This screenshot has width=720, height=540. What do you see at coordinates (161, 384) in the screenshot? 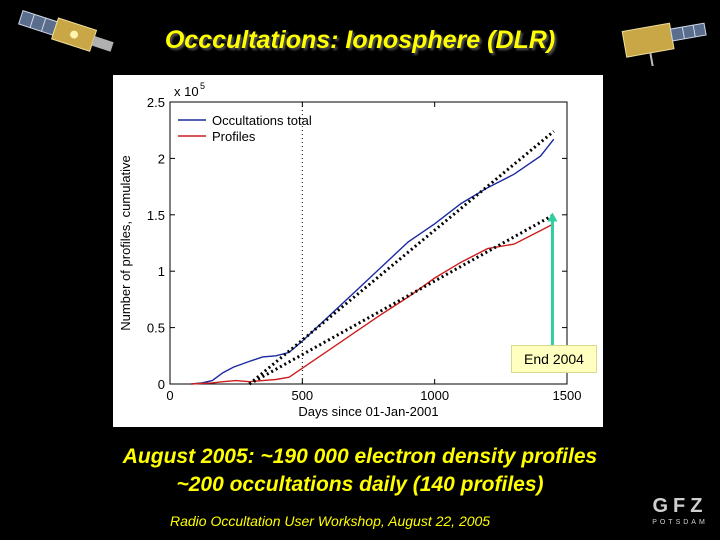
I see `y-tick-label: 0` at bounding box center [161, 384].